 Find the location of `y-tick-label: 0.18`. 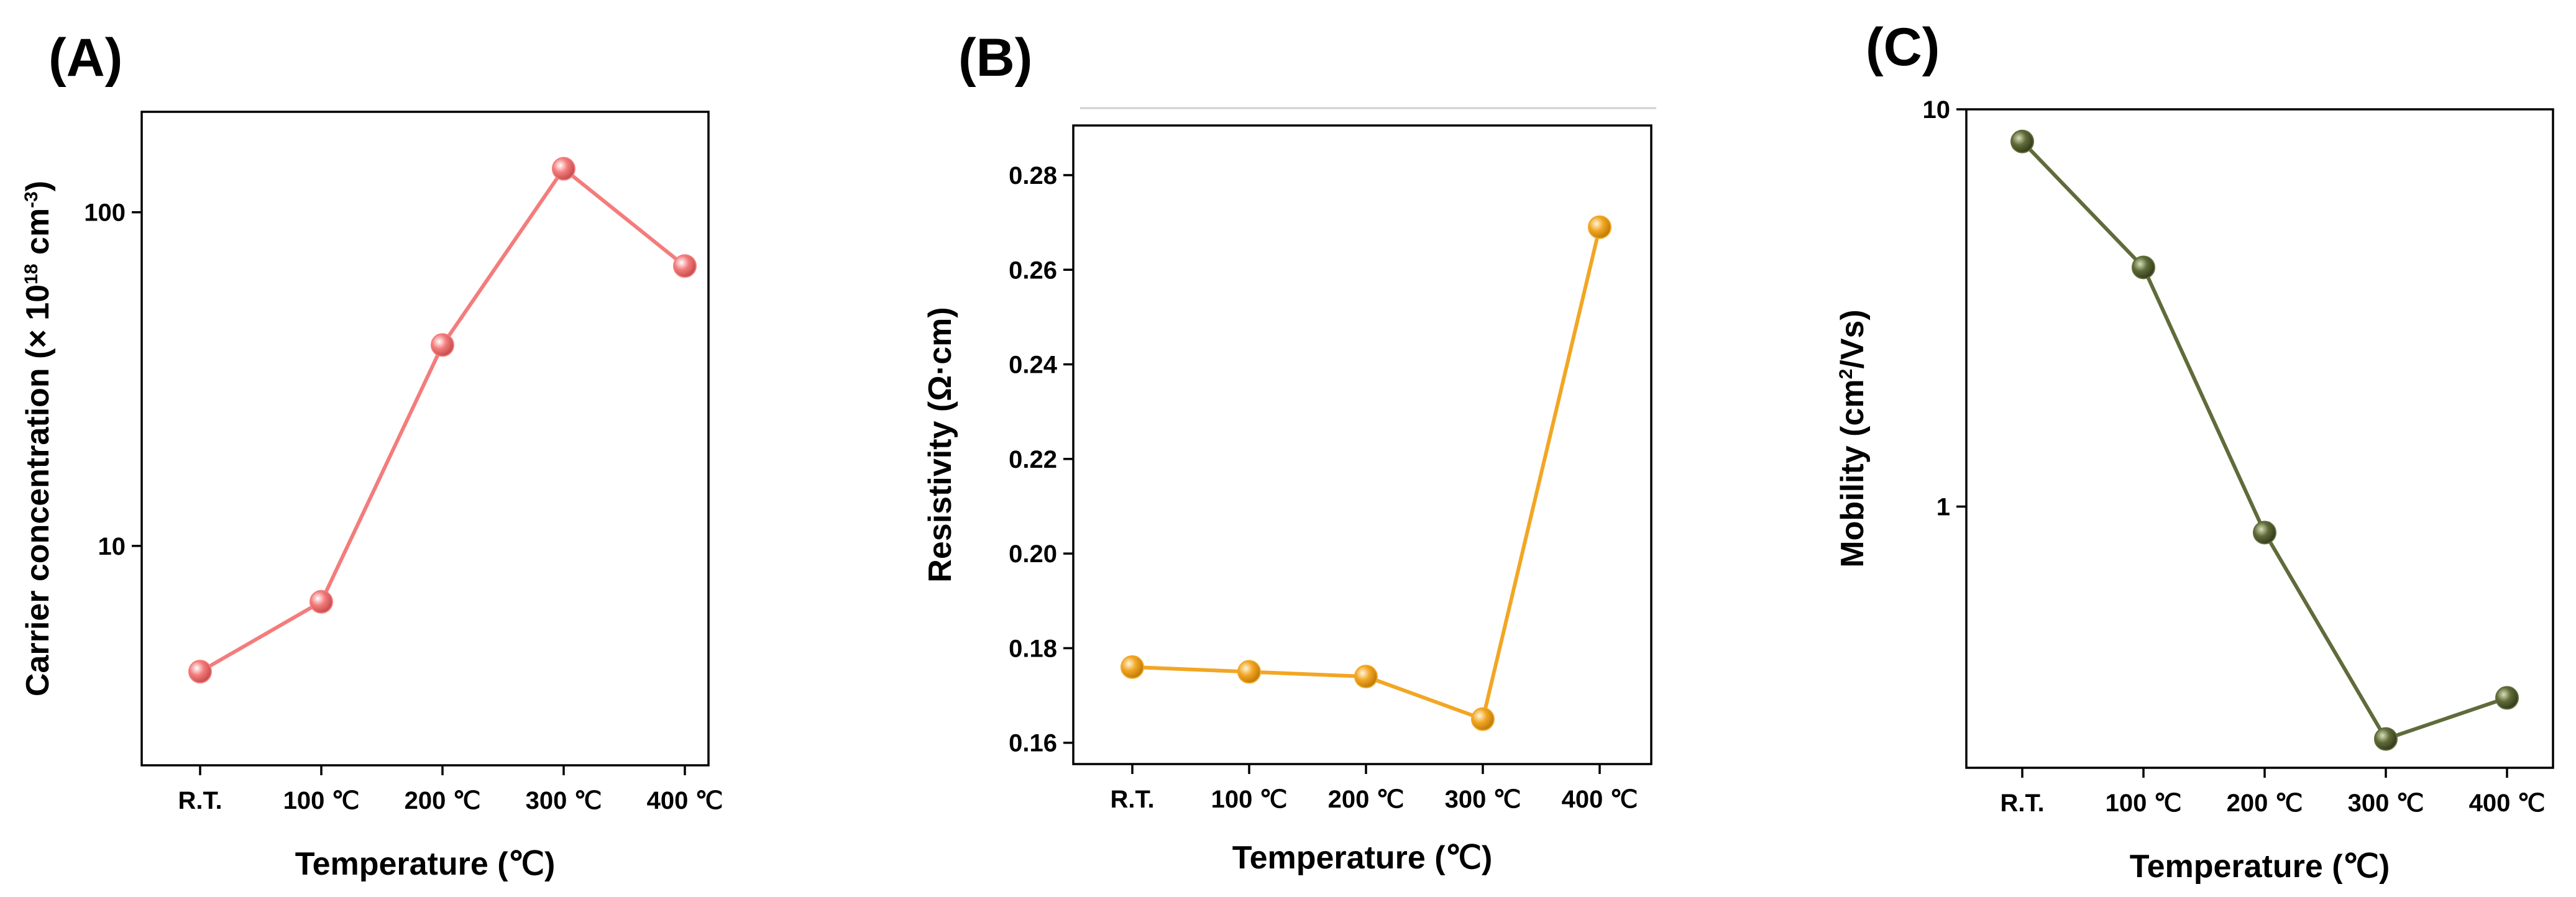

y-tick-label: 0.18 is located at coordinates (1033, 648).